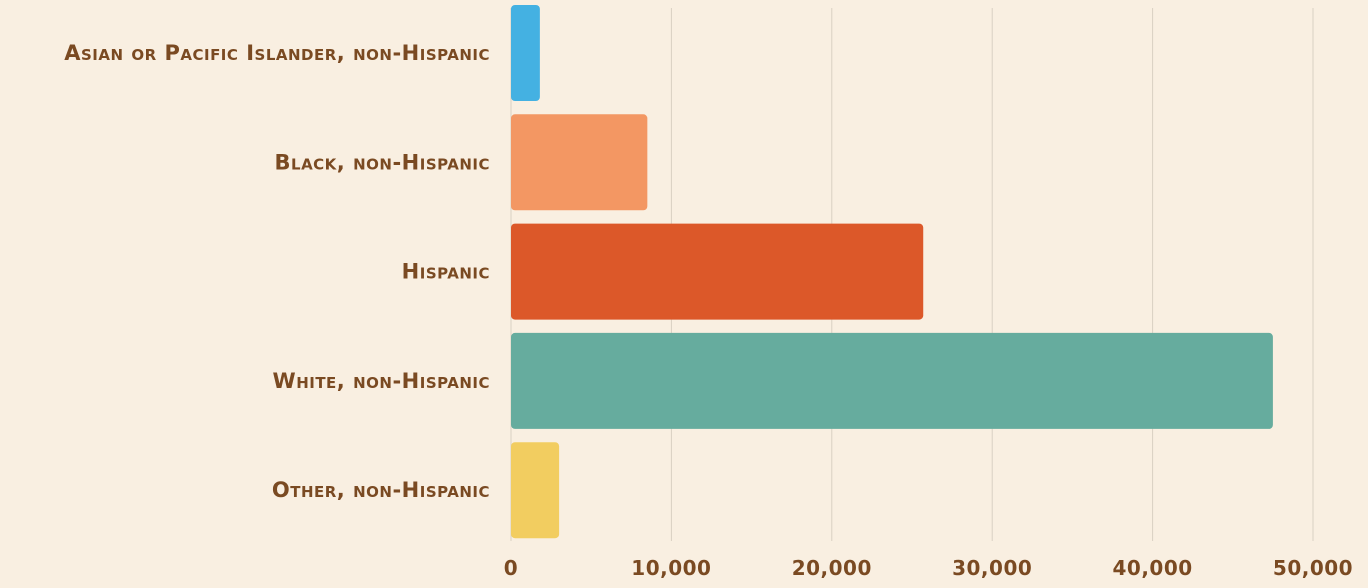 The width and height of the screenshot is (1368, 588). What do you see at coordinates (446, 272) in the screenshot?
I see `category-label: Hispanic` at bounding box center [446, 272].